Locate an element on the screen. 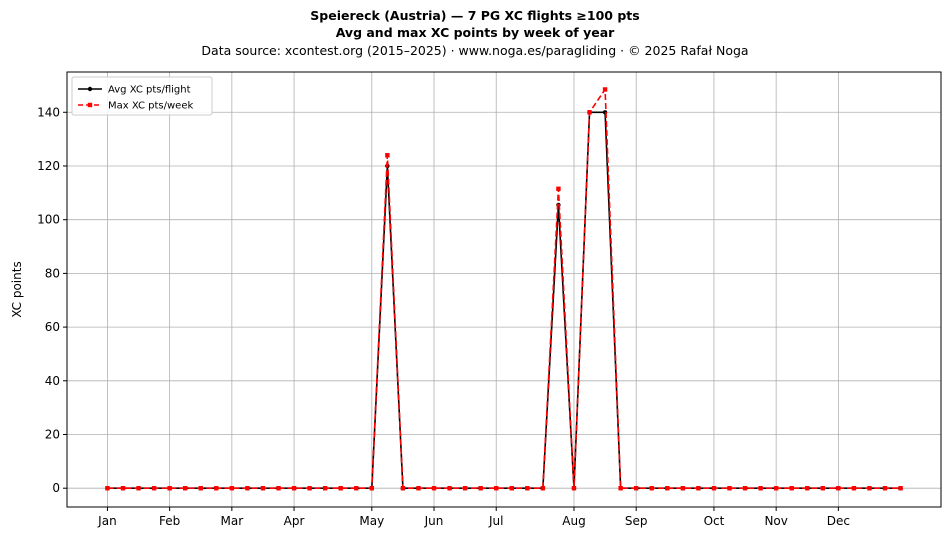  x-tick-label: Nov is located at coordinates (775, 521).